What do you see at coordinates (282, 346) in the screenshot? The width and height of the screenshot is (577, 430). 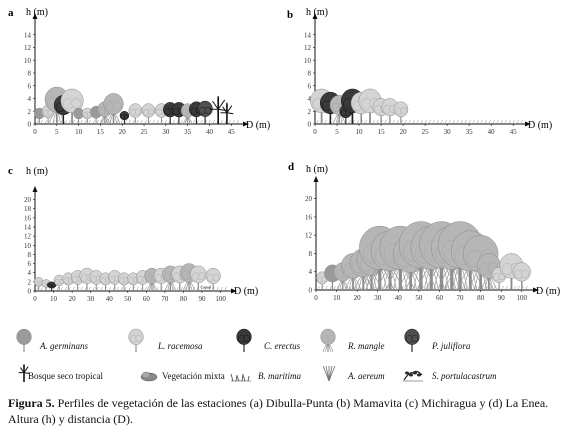 I see `legend-label: C. erectus` at bounding box center [282, 346].